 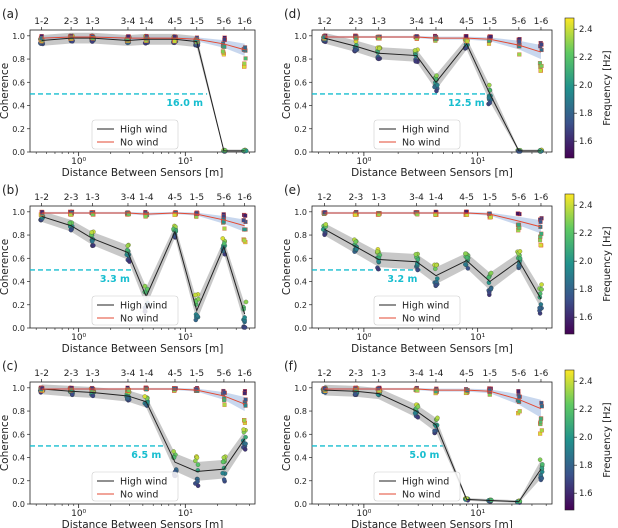 I want to click on high-wind-band, so click(x=432, y=92).